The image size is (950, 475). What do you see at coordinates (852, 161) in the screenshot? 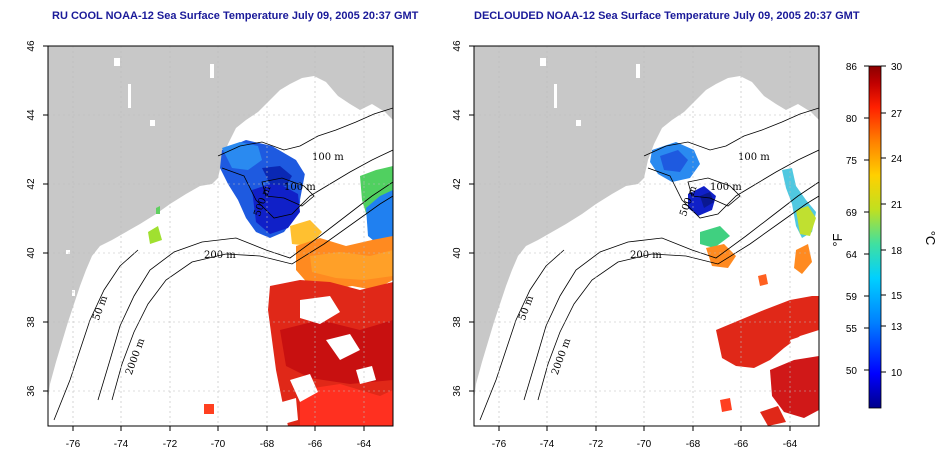
I see `f-tick-label: 75` at bounding box center [852, 161].